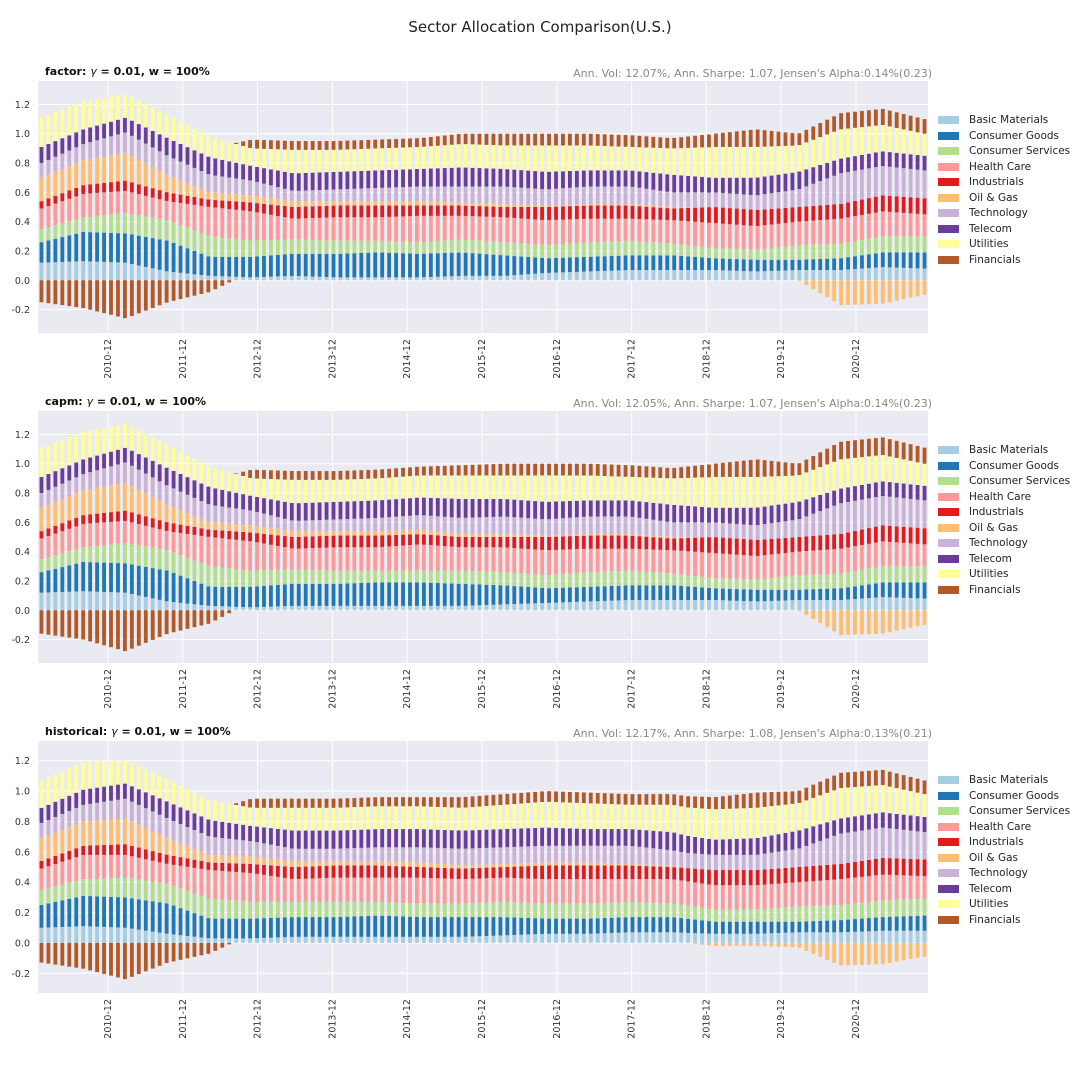 The width and height of the screenshot is (1080, 1080). I want to click on legend-label: Health Care, so click(1000, 496).